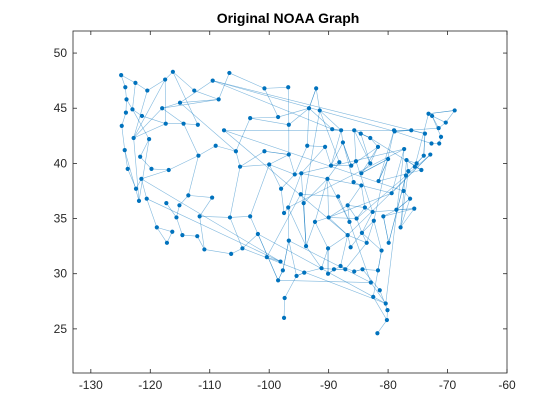 The image size is (560, 420). What do you see at coordinates (150, 385) in the screenshot?
I see `x-tick-label: -120` at bounding box center [150, 385].